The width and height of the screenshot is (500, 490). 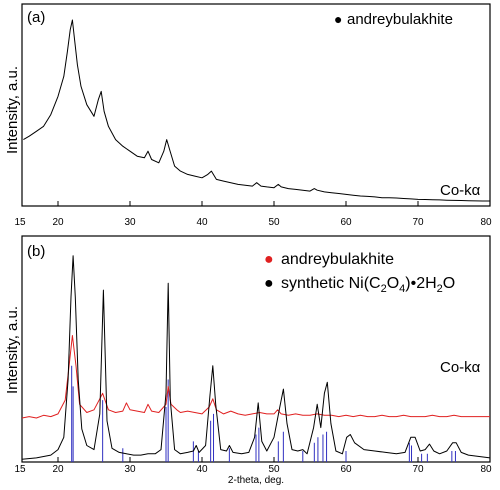 I want to click on panel-a-x-ticks: 15 20 30 40 50 60 70 80, so click(x=253, y=214).